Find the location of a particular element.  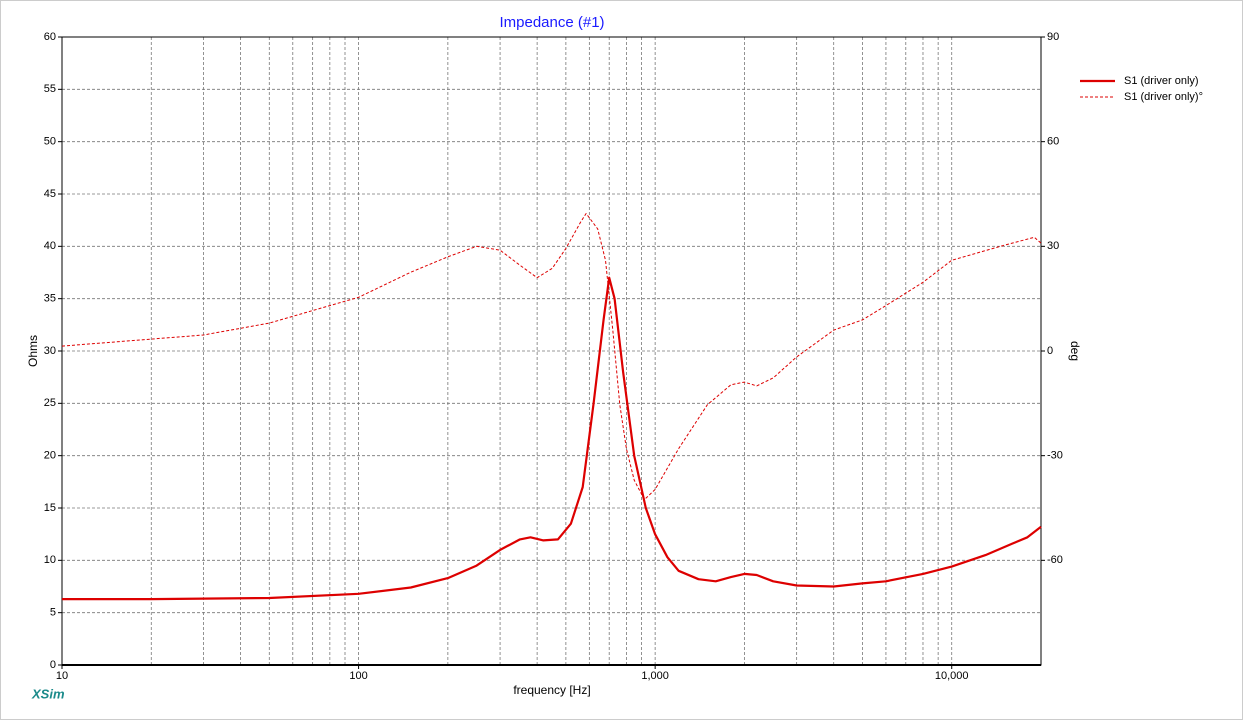

y-tick-label: 45 is located at coordinates (50, 194).